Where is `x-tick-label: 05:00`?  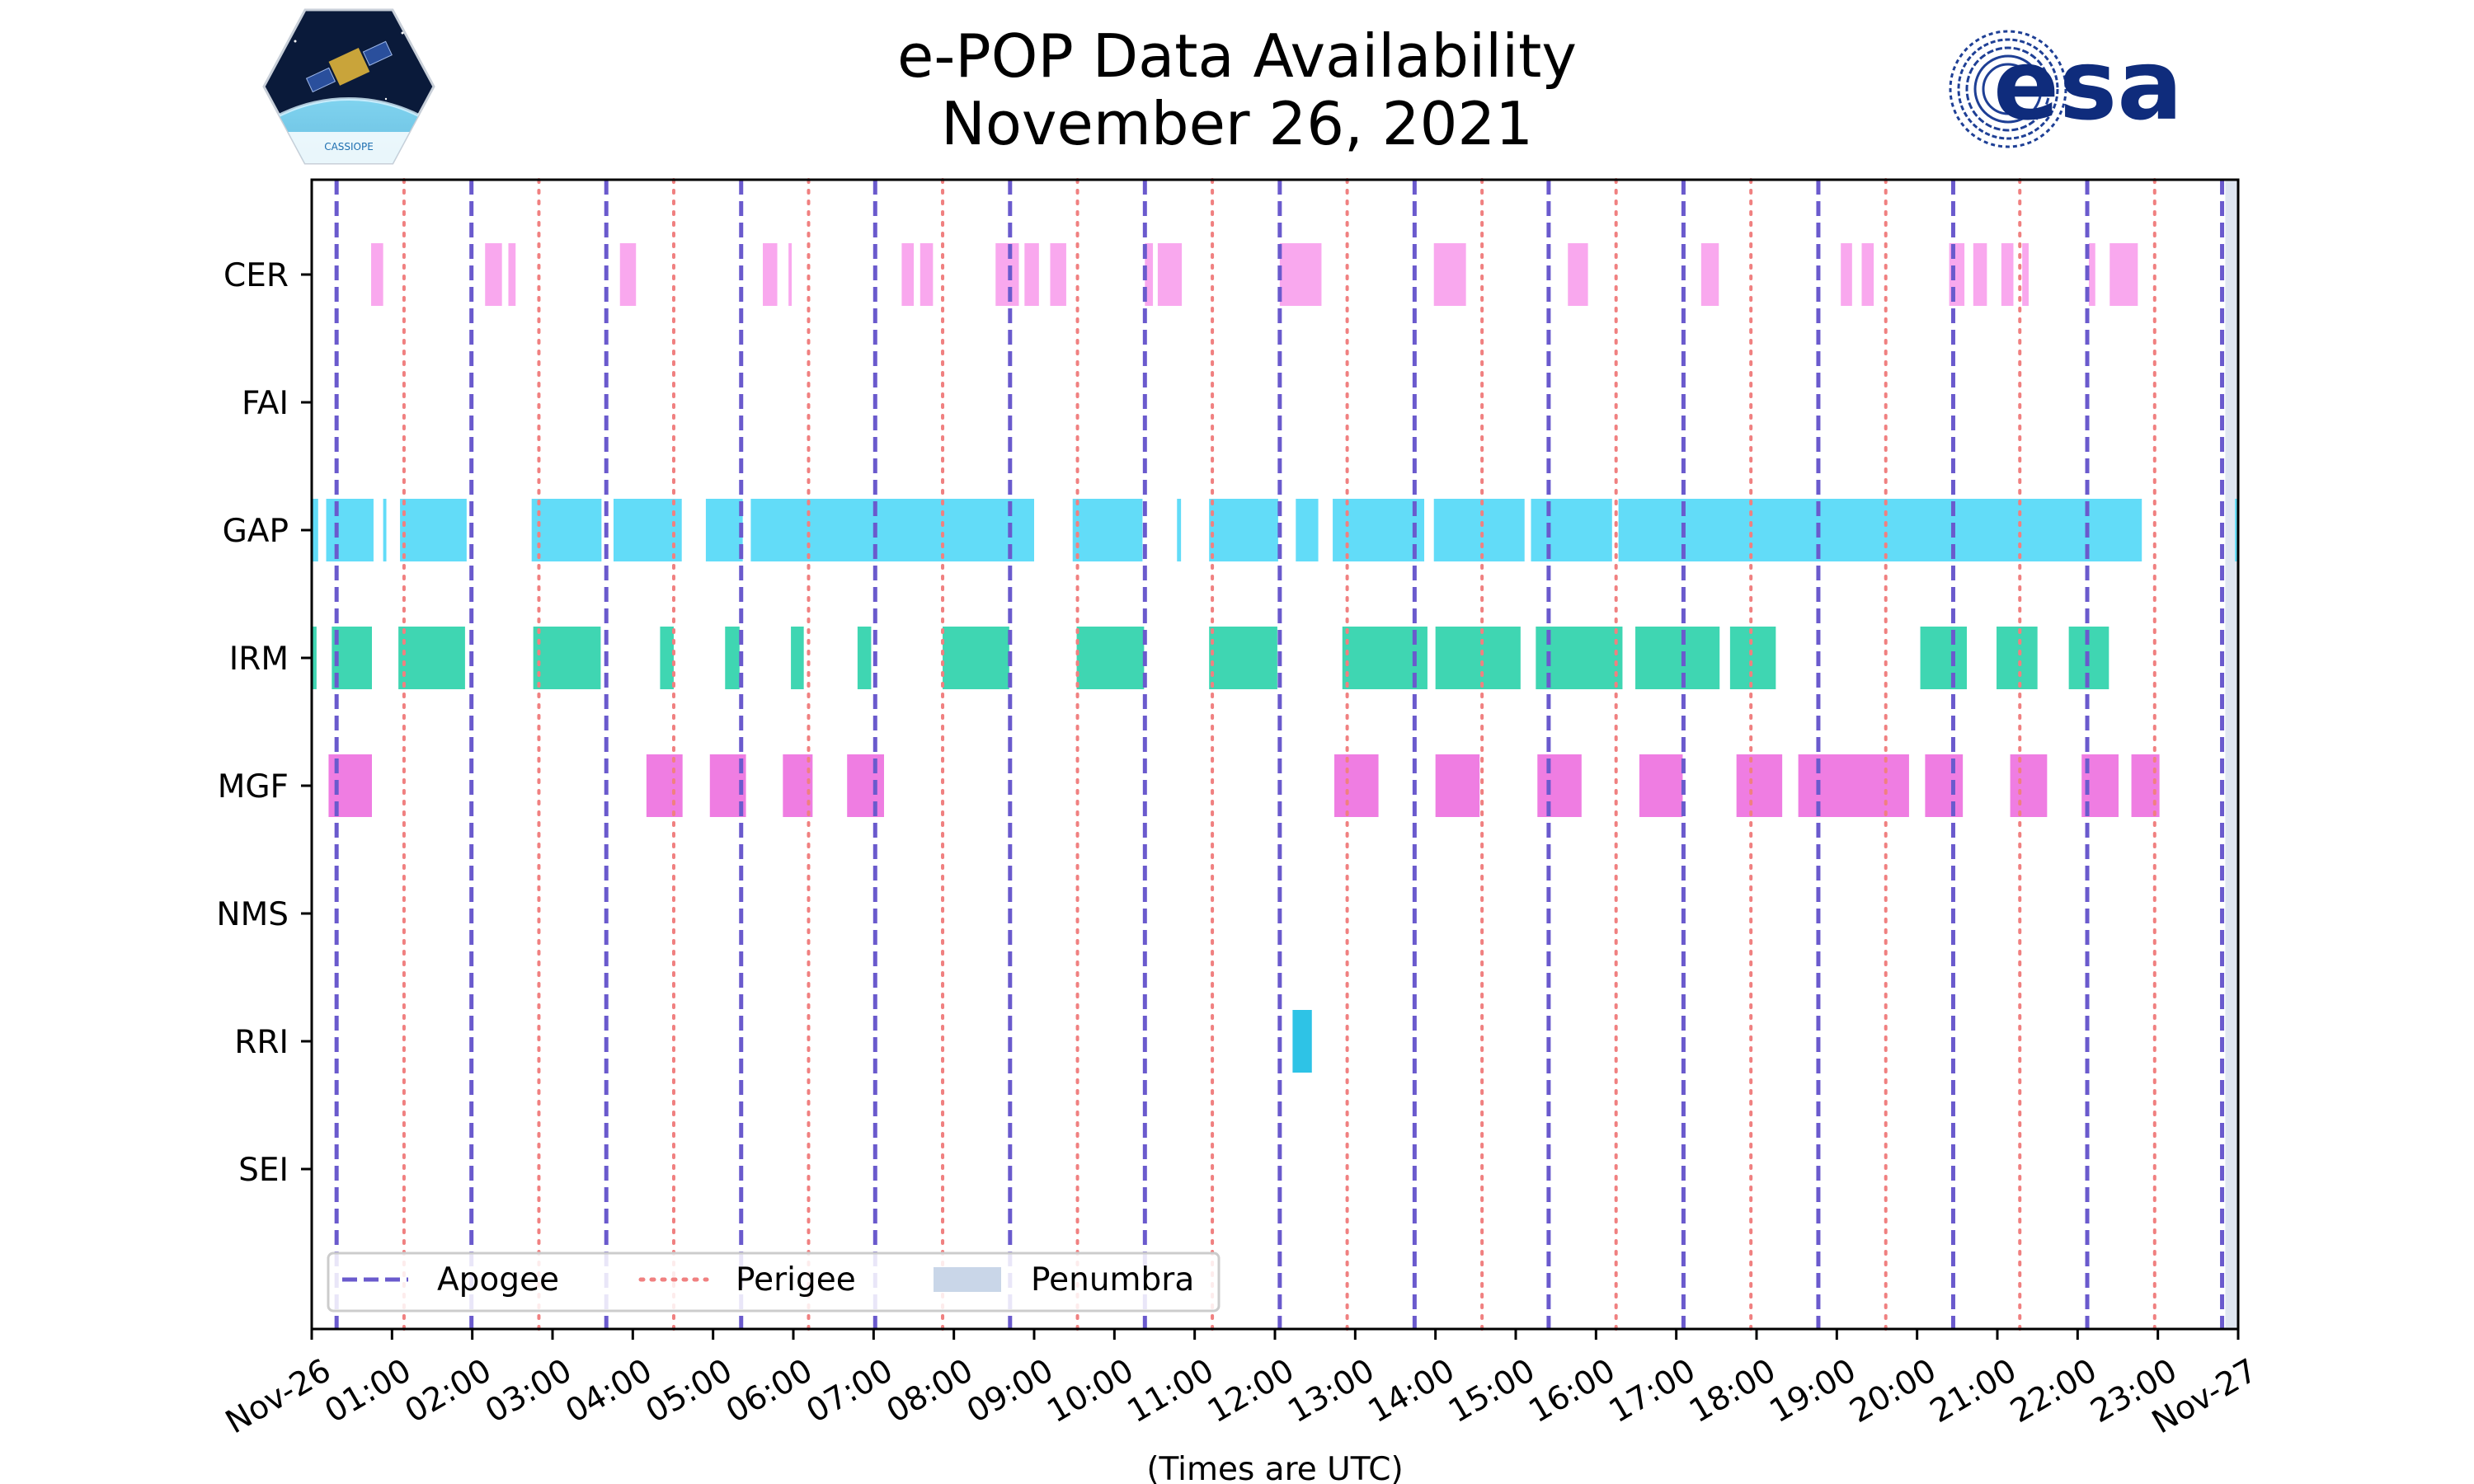
x-tick-label: 05:00 is located at coordinates (689, 1391).